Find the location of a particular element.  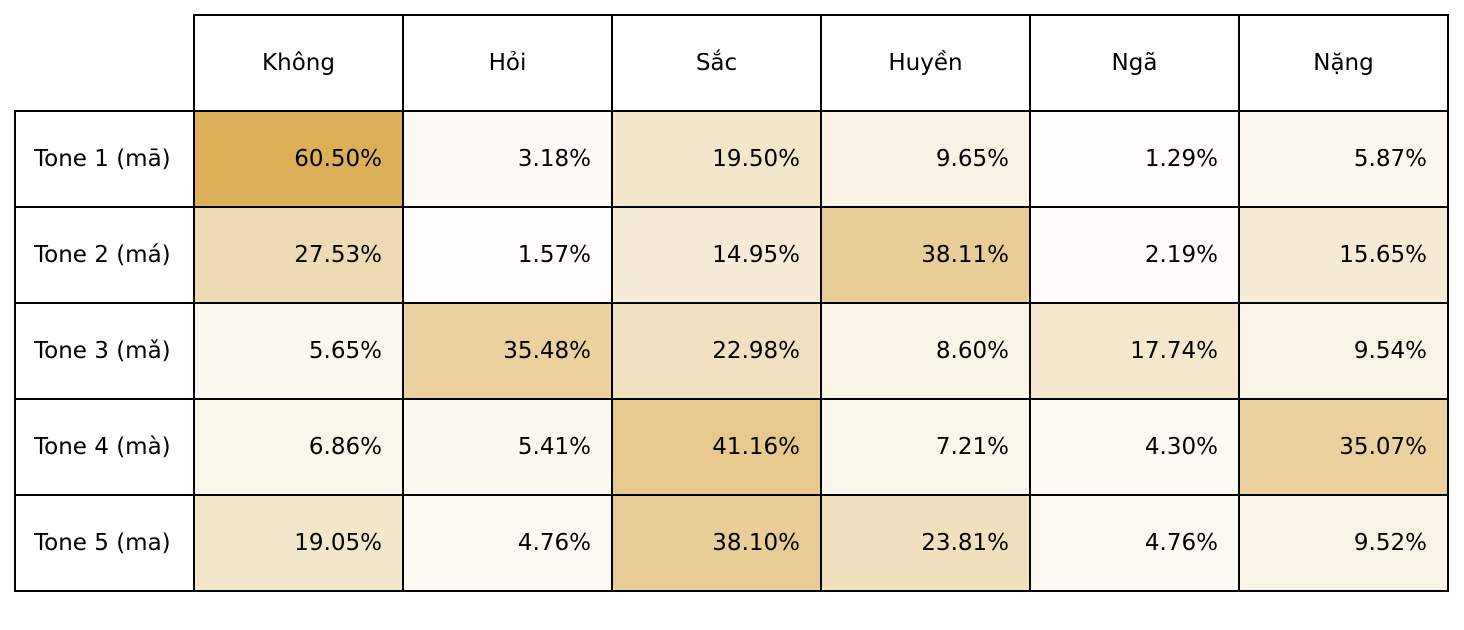

row-header: Tone 5 (ma) is located at coordinates (104, 543).